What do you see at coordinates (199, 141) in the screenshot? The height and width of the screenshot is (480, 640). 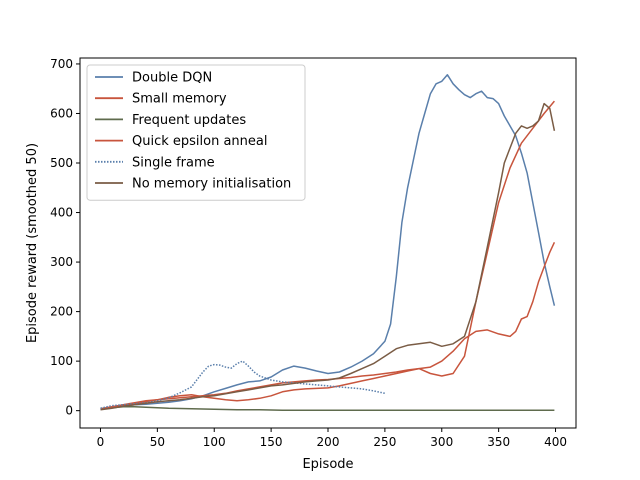 I see `legend-label-3: Quick epsilon anneal` at bounding box center [199, 141].